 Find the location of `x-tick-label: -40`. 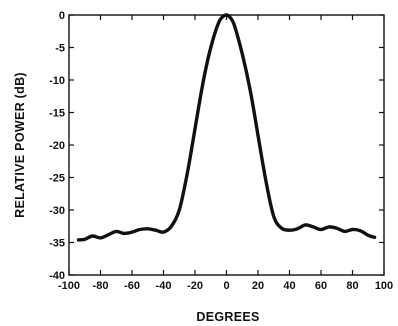

x-tick-label: -40 is located at coordinates (164, 286).